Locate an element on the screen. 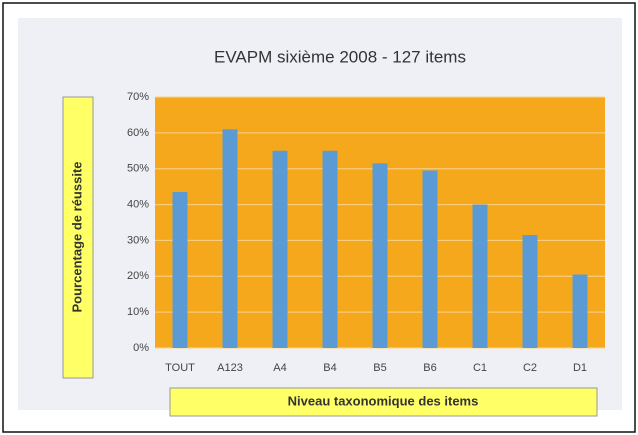 Image resolution: width=638 pixels, height=435 pixels. y-tick-label: 50% is located at coordinates (138, 169).